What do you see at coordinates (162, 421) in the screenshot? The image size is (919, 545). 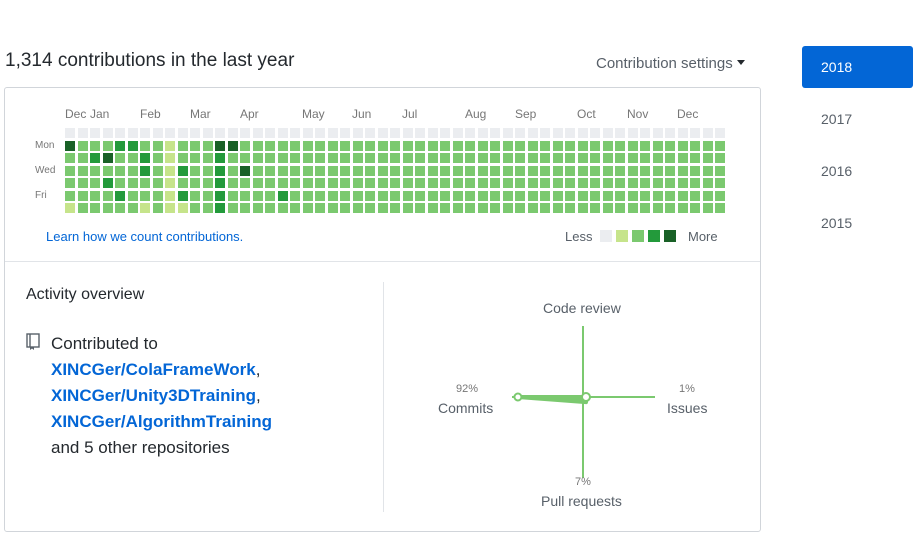 I see `repo-link-algorithmtraining: XINCGer/AlgorithmTraining` at bounding box center [162, 421].